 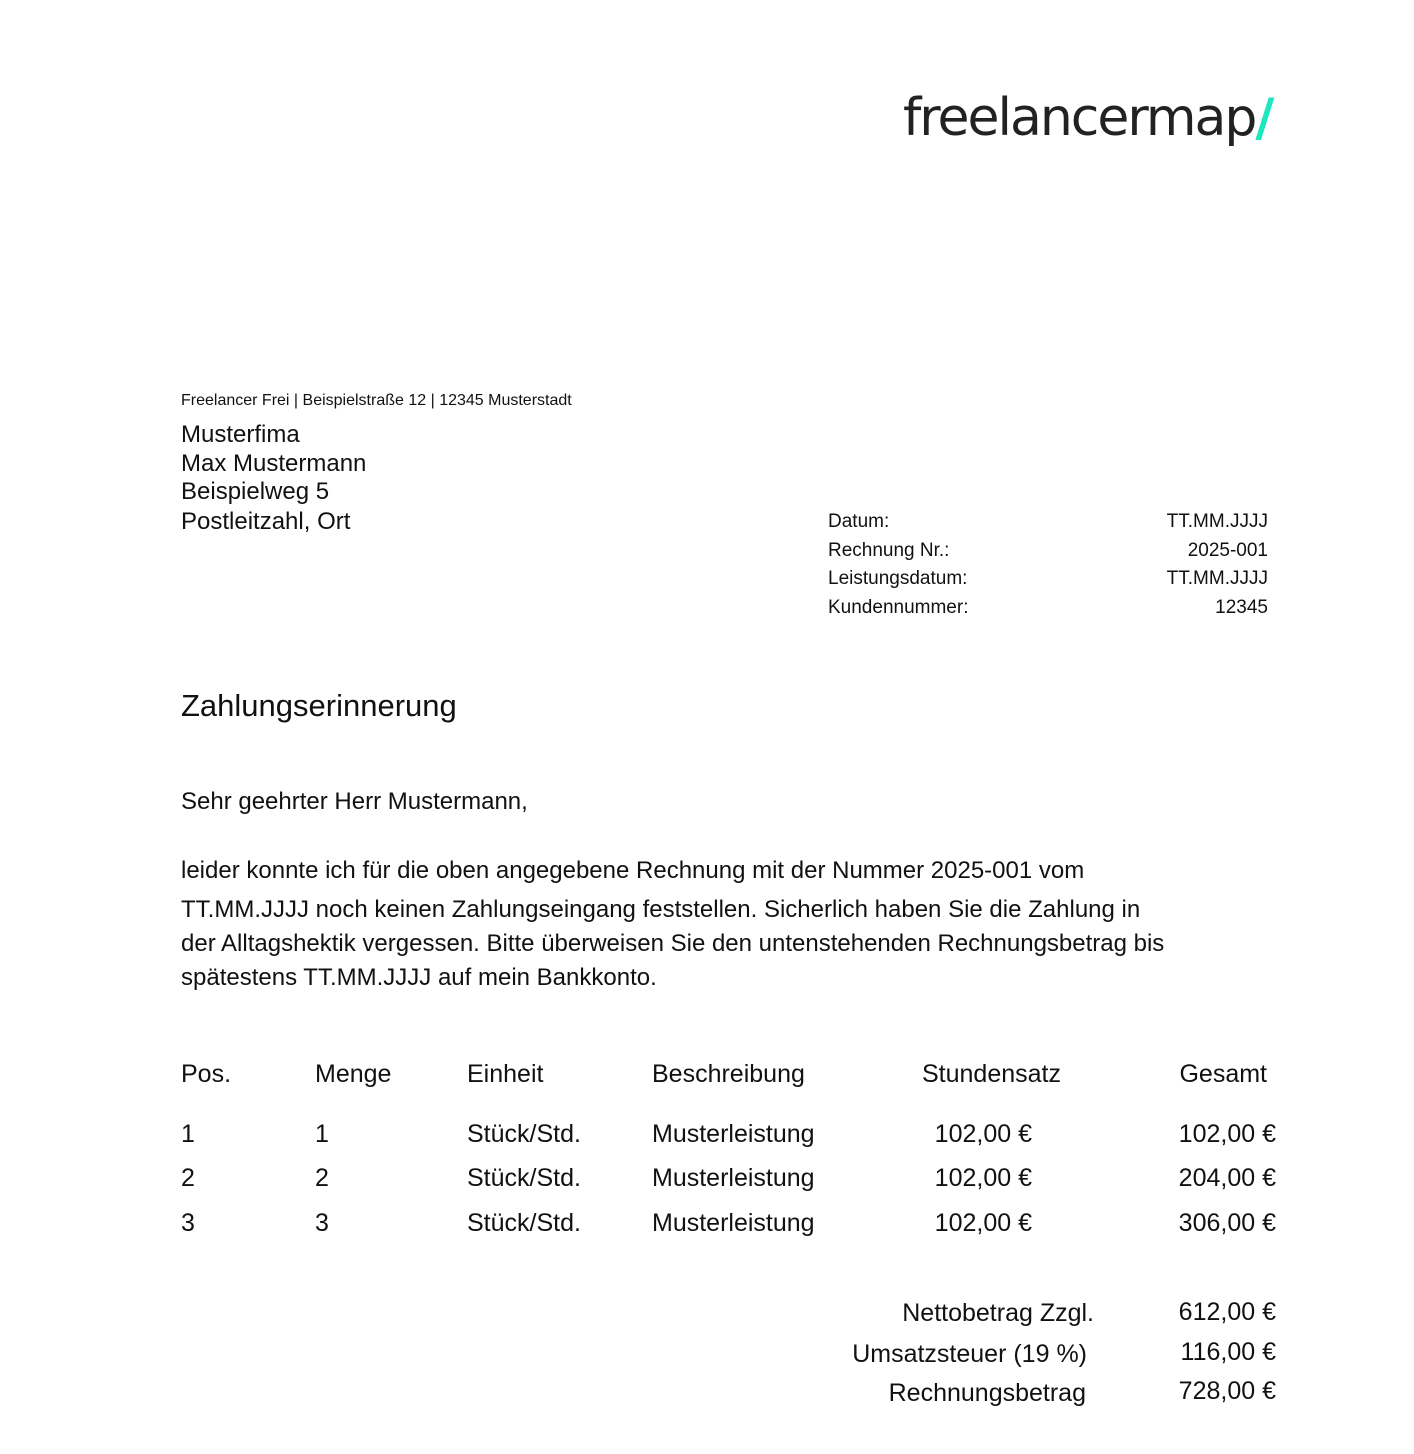 What do you see at coordinates (188, 1223) in the screenshot?
I see `cell-pos: 3` at bounding box center [188, 1223].